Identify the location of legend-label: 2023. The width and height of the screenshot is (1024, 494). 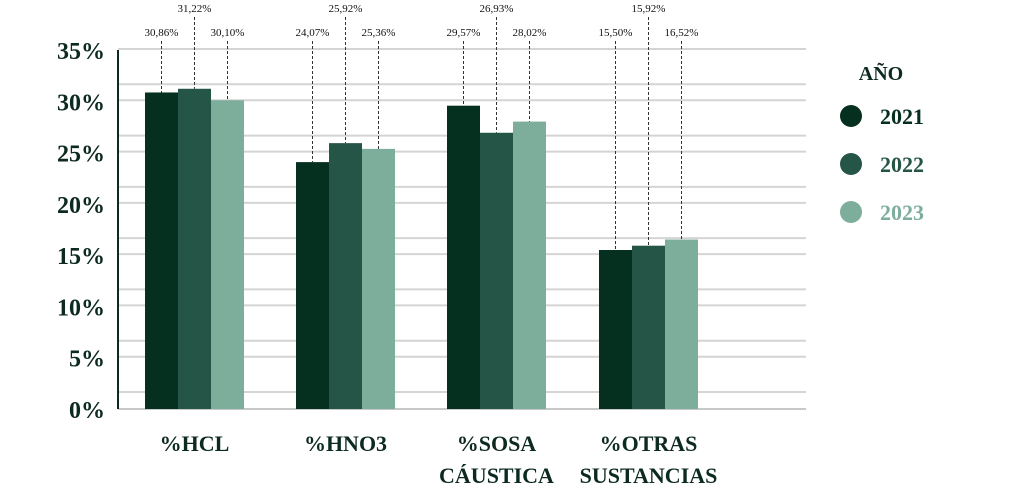
(902, 212).